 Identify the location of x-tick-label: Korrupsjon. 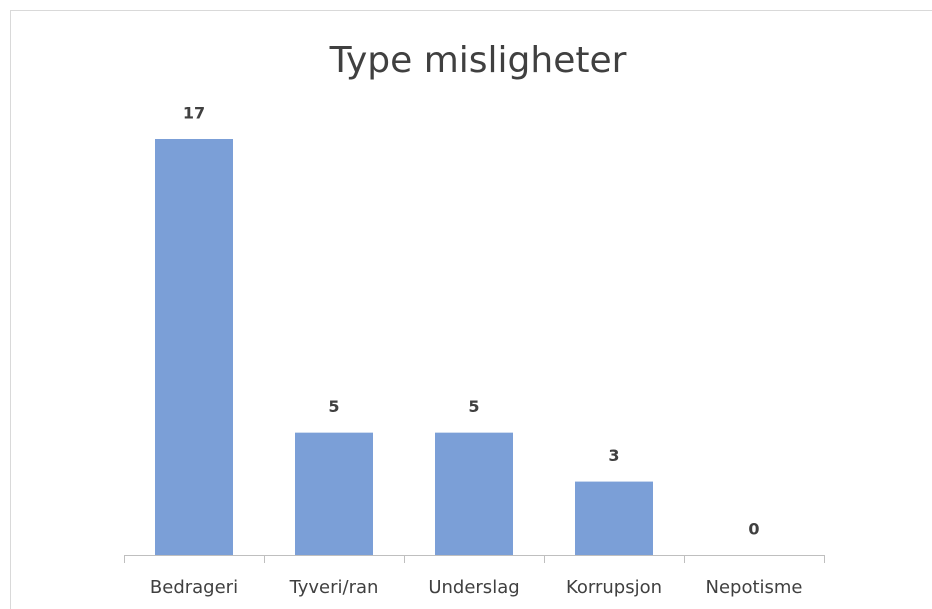
(614, 587).